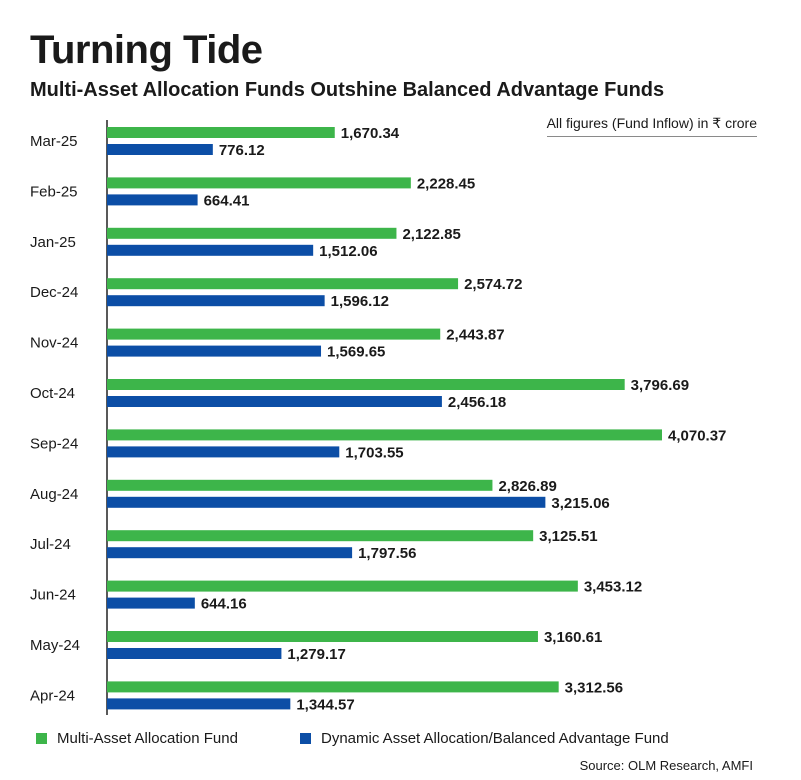 The height and width of the screenshot is (780, 801). Describe the element at coordinates (320, 495) in the screenshot. I see `row-aug-24: Aug-24 2,826.893,215.06` at that location.